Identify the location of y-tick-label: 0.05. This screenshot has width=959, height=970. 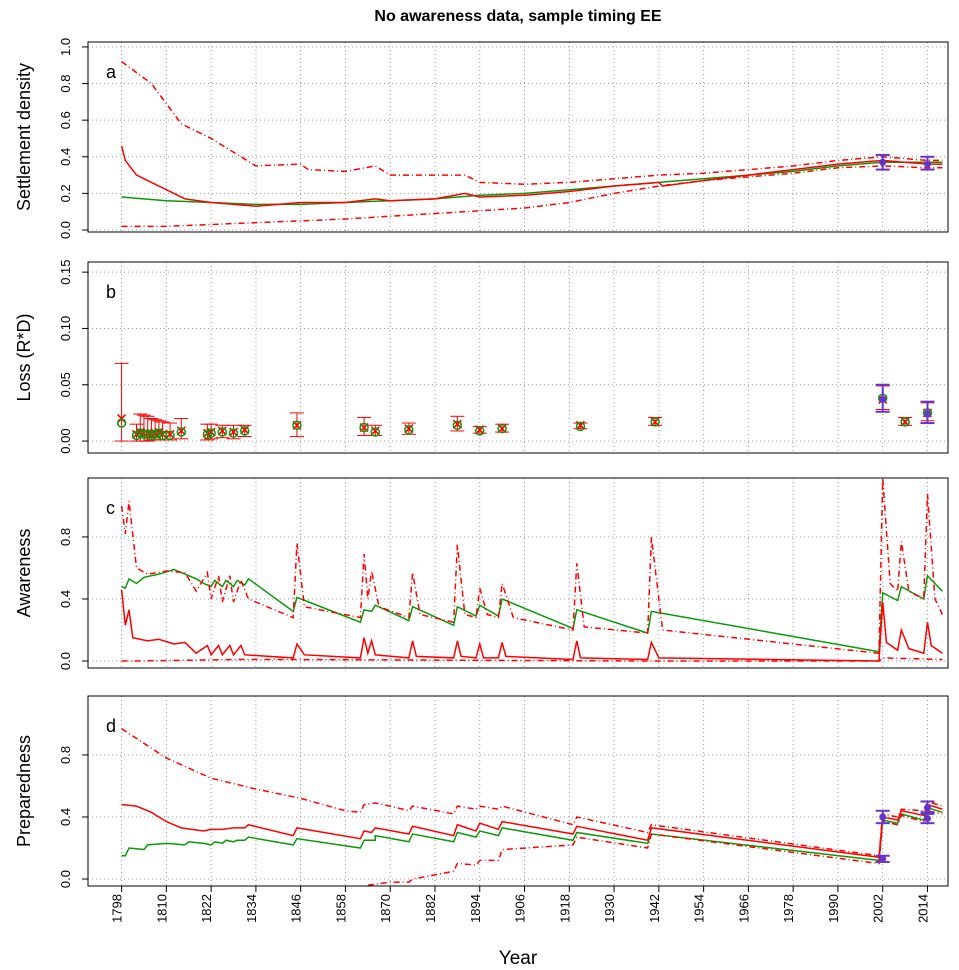
(65, 384).